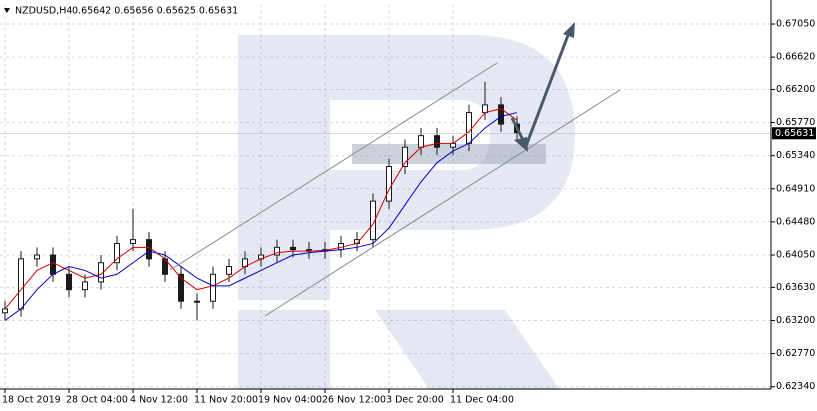  I want to click on symbol-toggle, so click(7, 10).